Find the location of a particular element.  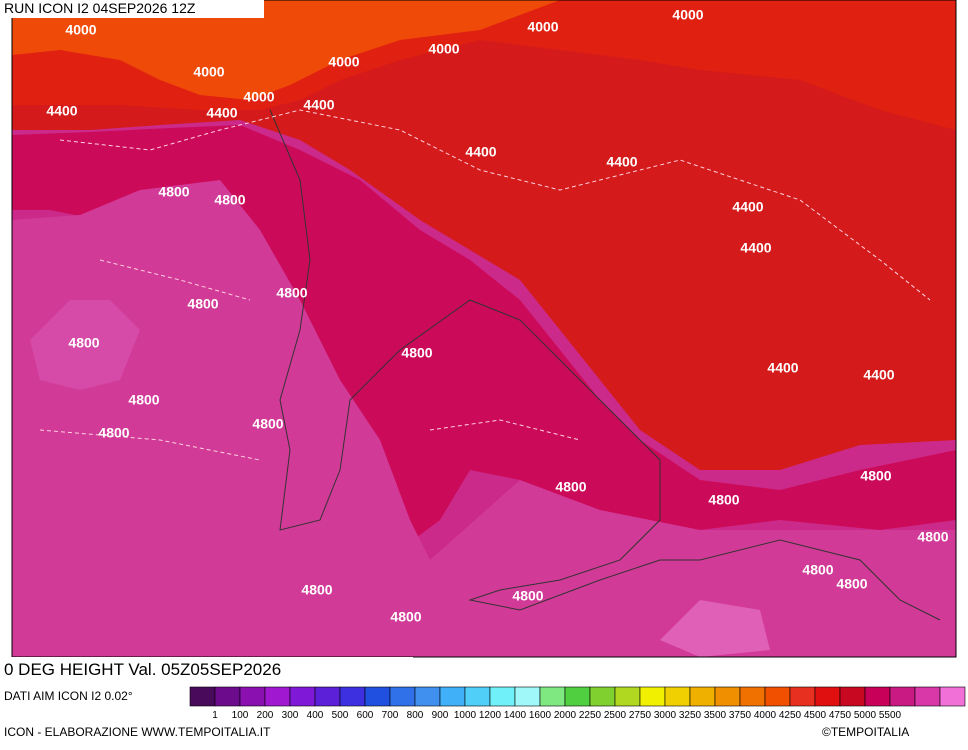

legend-label: 400 is located at coordinates (315, 715).